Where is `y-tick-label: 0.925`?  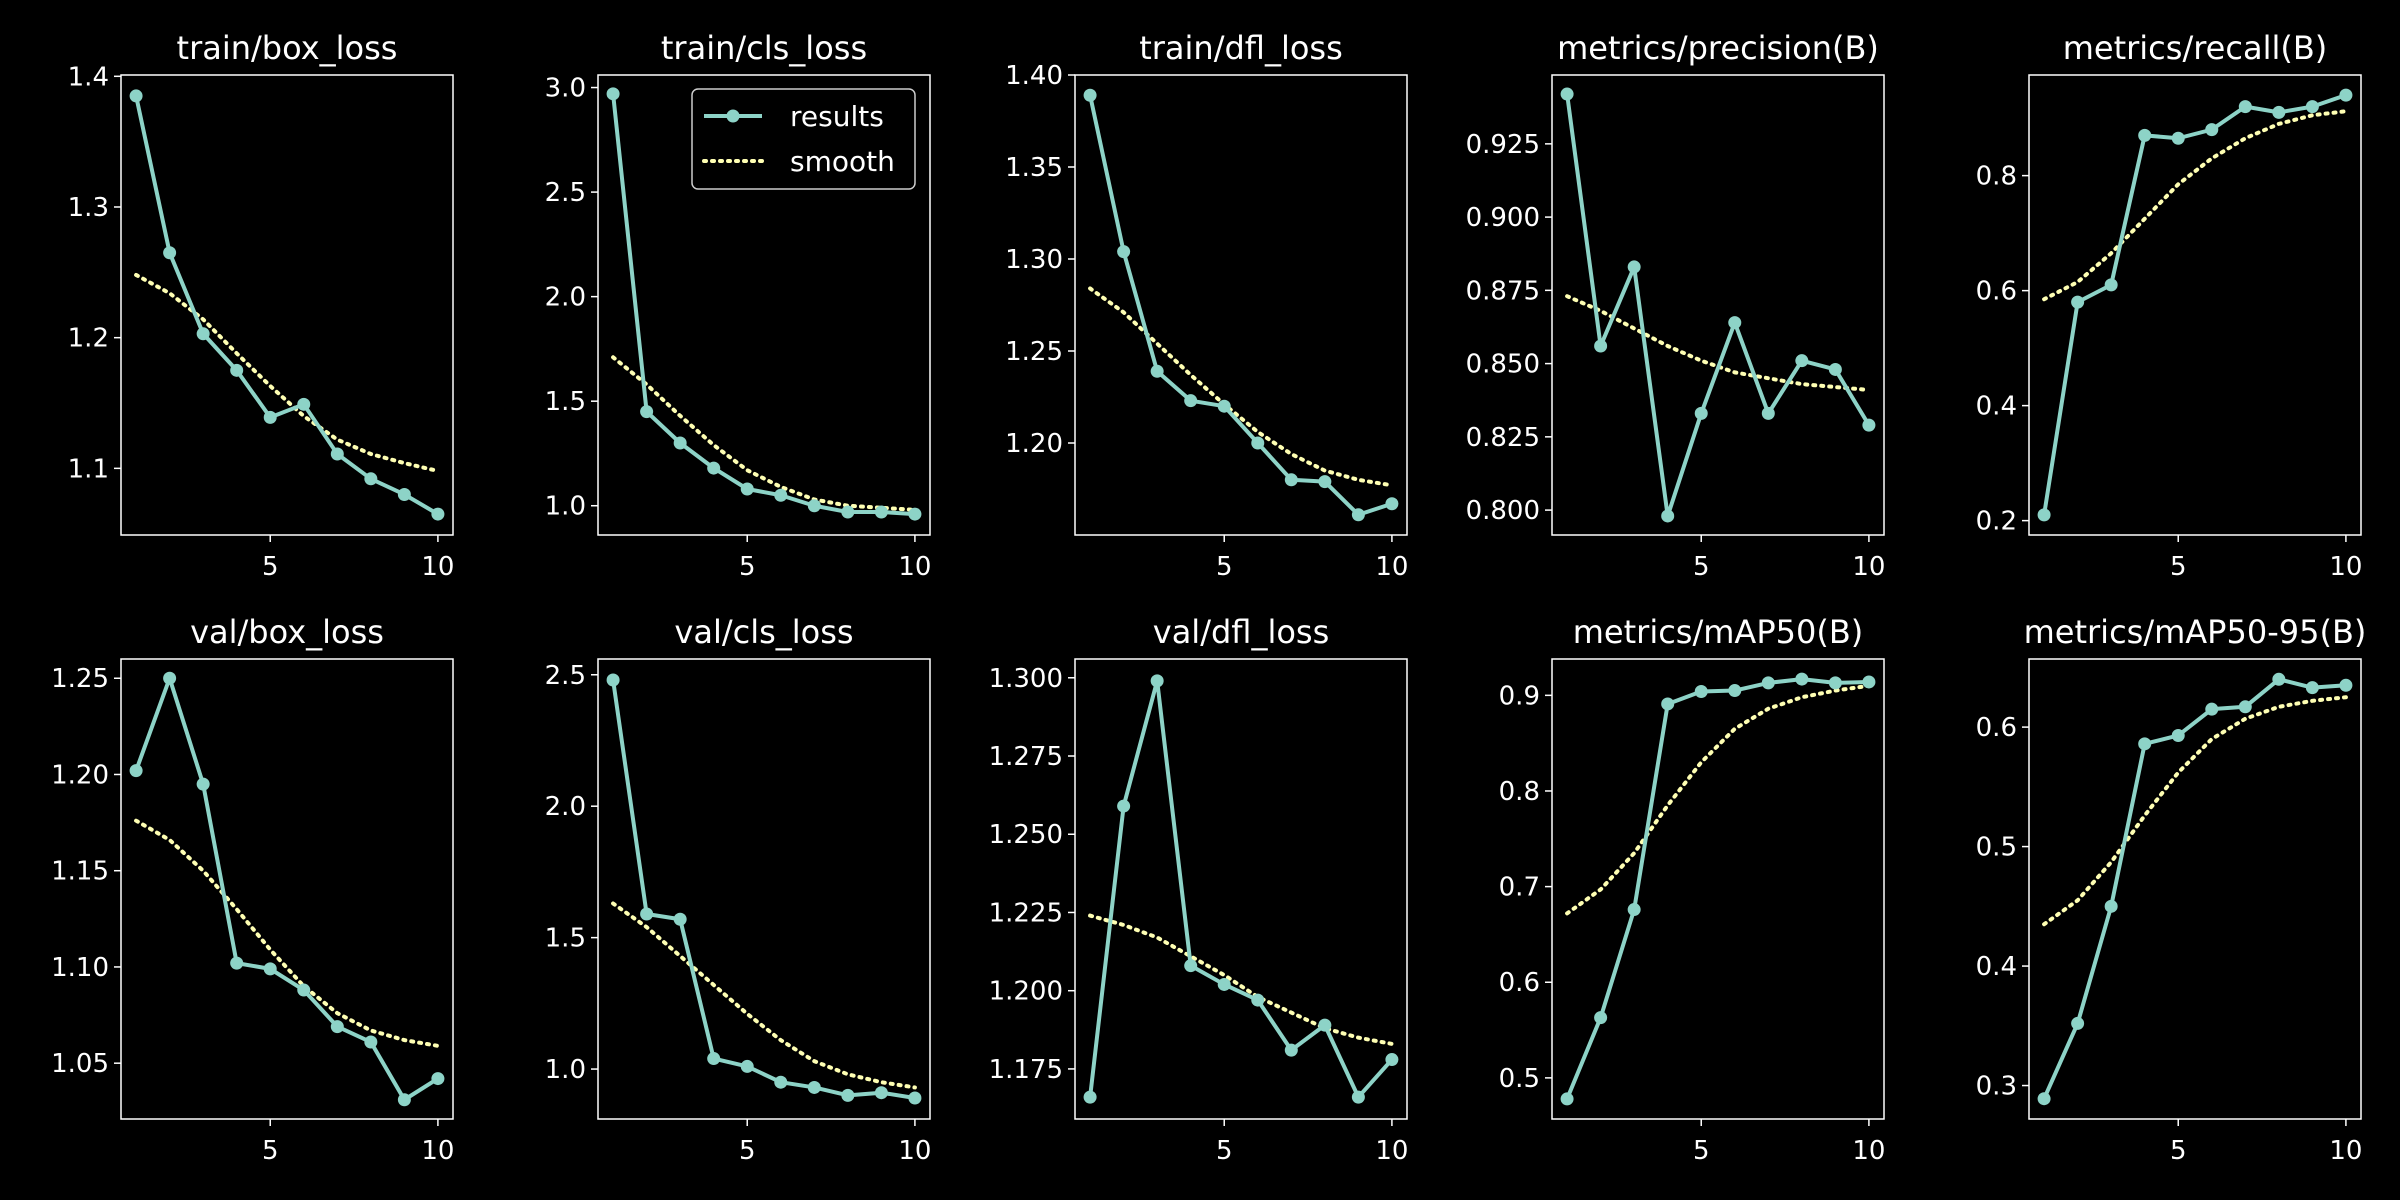
y-tick-label: 0.925 is located at coordinates (1503, 145).